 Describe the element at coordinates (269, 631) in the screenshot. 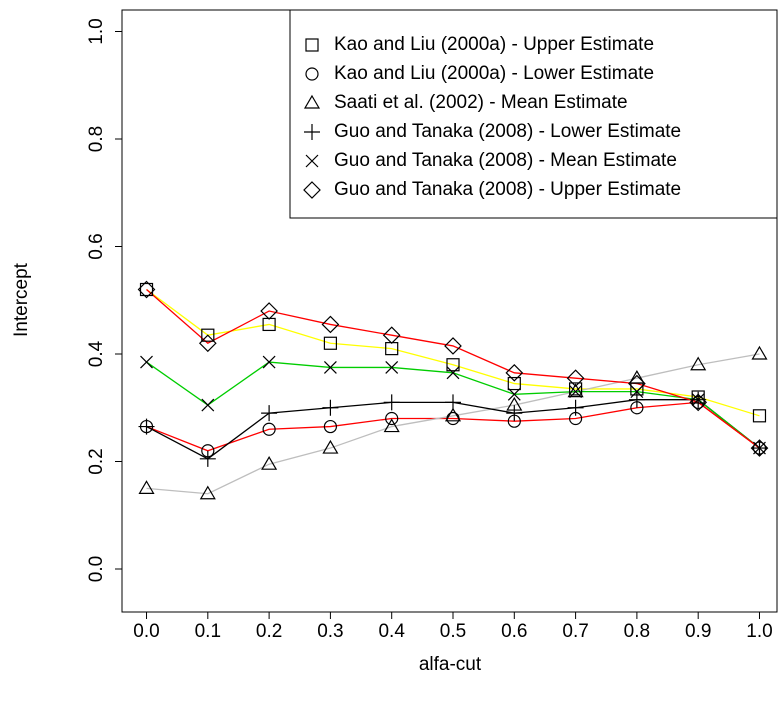

I see `x-tick-label: 0.2` at that location.